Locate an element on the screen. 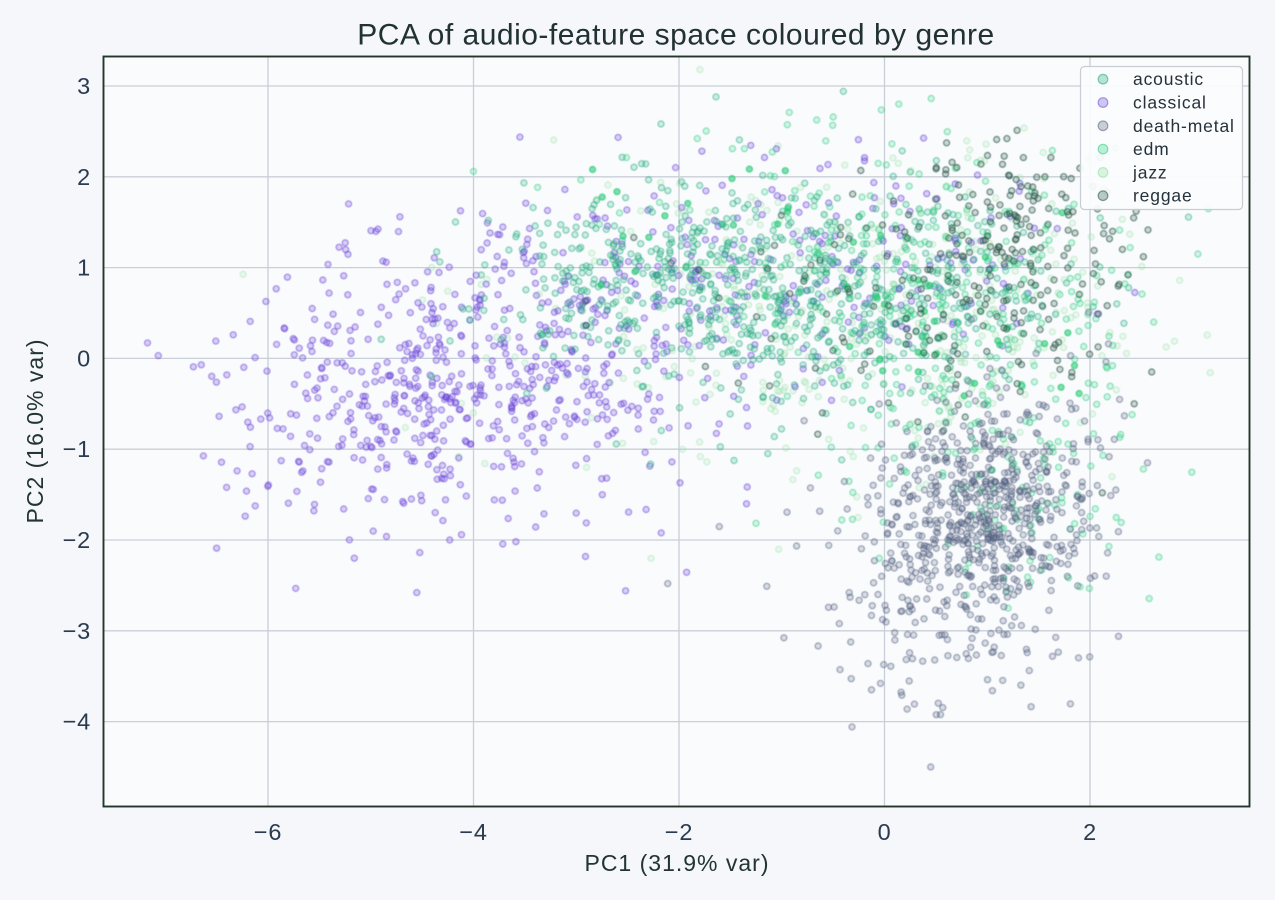 The width and height of the screenshot is (1275, 900). svg-text: 1 is located at coordinates (84, 268).